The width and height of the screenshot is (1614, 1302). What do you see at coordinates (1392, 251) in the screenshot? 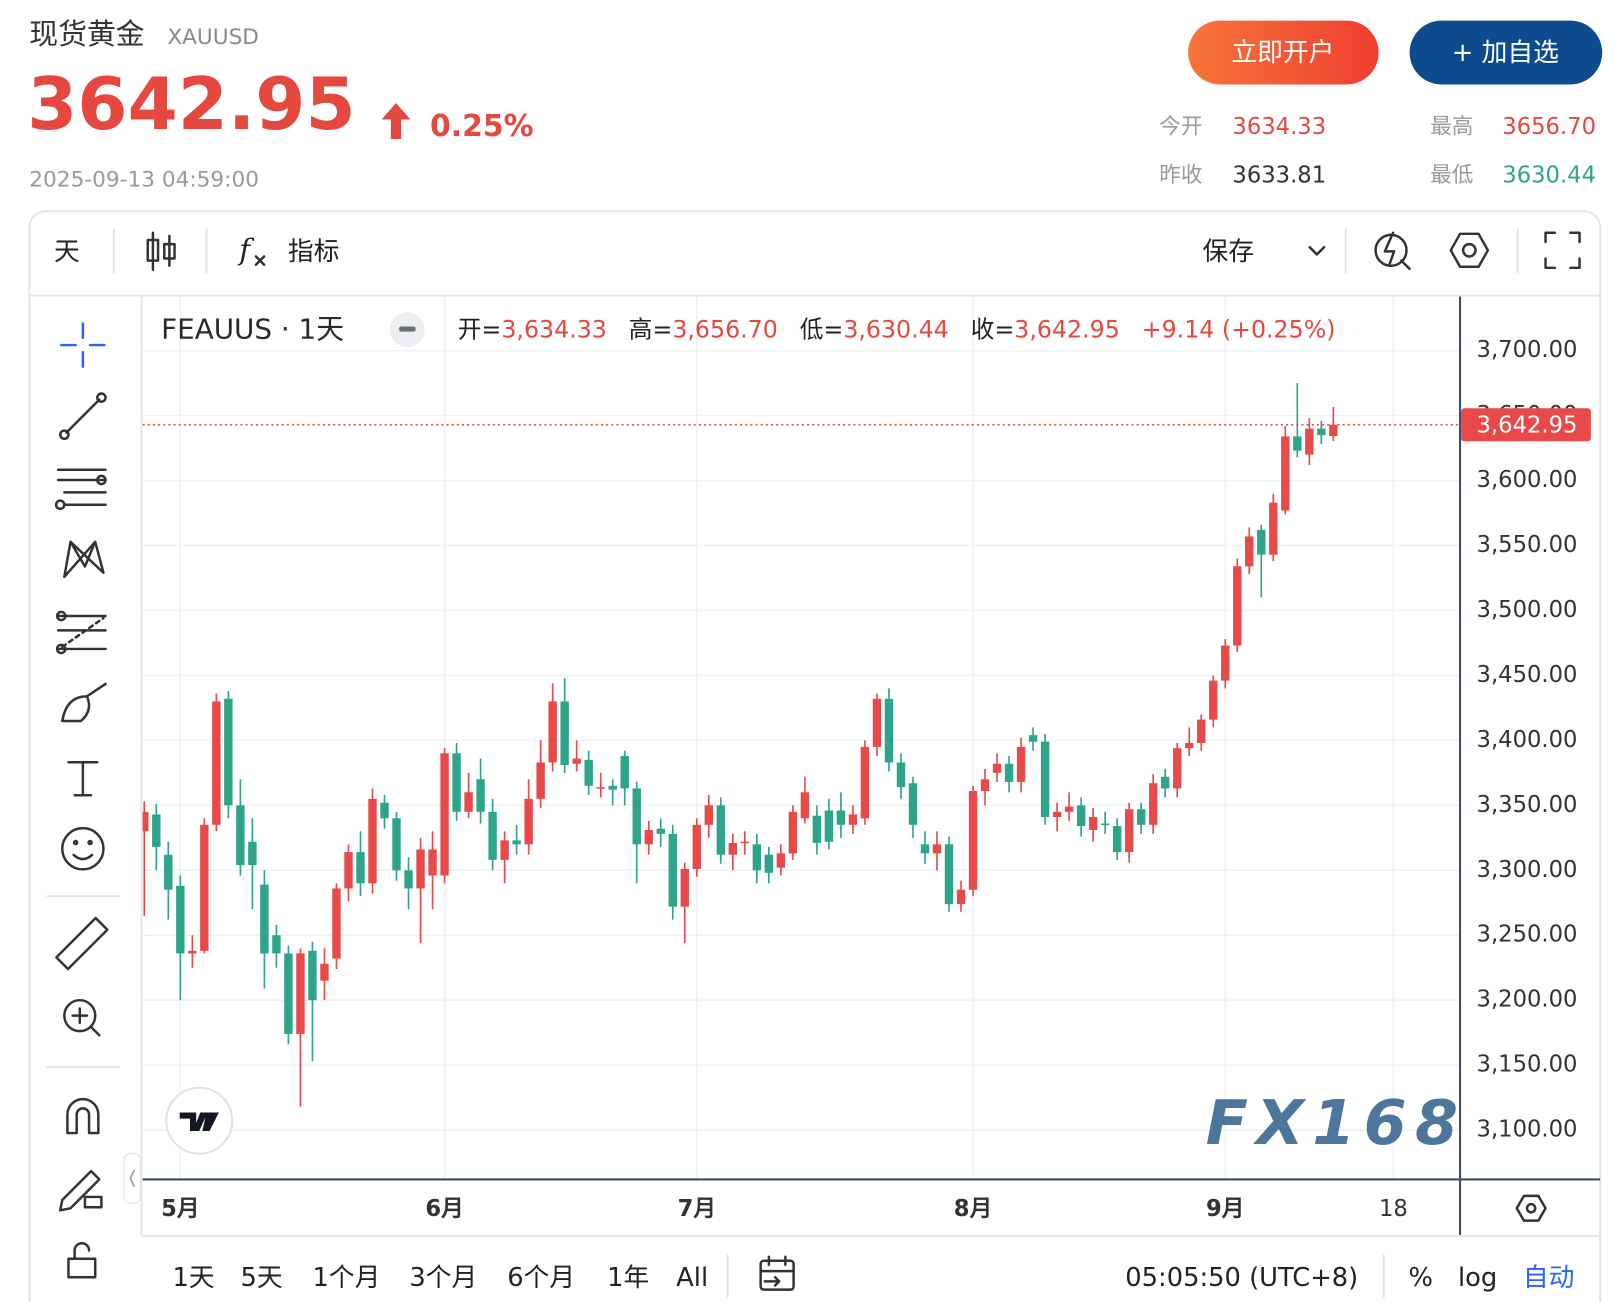
I see `alert-button` at bounding box center [1392, 251].